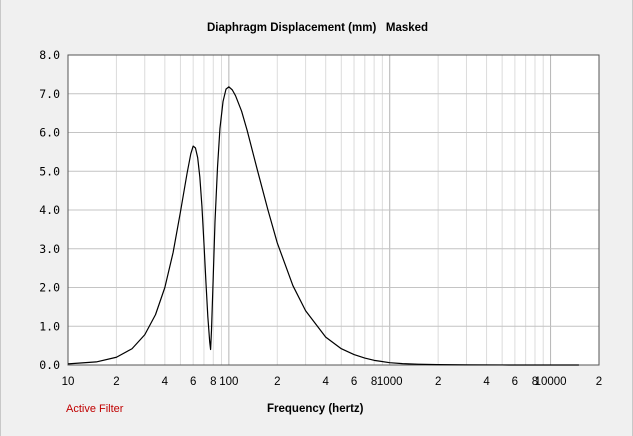 This screenshot has height=436, width=633. I want to click on x-tick-label: 1000, so click(390, 382).